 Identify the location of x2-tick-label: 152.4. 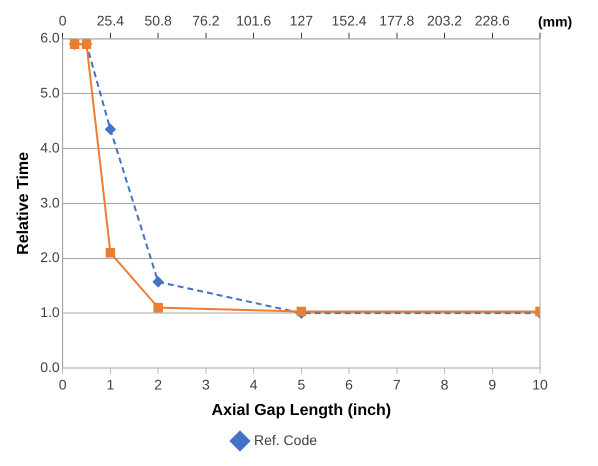
(349, 20).